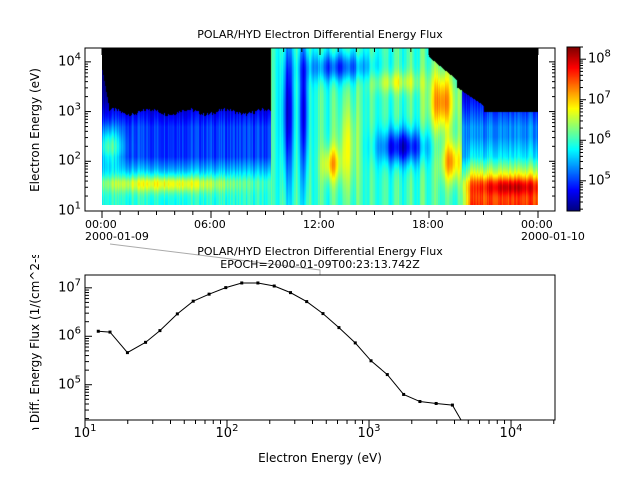  What do you see at coordinates (69, 286) in the screenshot?
I see `line-ytick-label: 10⁷` at bounding box center [69, 286].